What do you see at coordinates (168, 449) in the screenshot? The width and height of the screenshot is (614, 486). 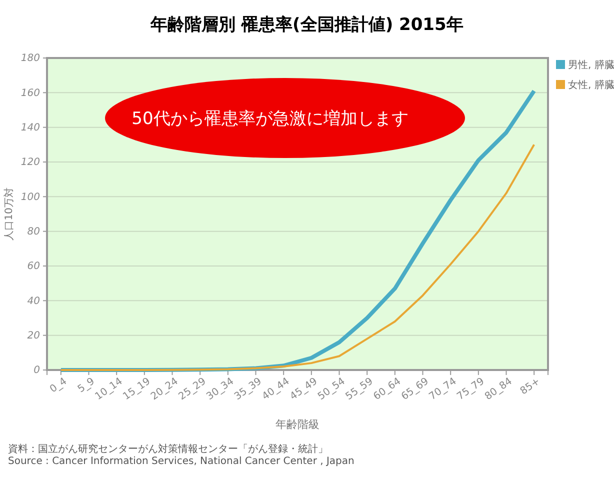 I see `text: 資料：国立がん研究センターがん対策情報センター「がん登録・統計」` at bounding box center [168, 449].